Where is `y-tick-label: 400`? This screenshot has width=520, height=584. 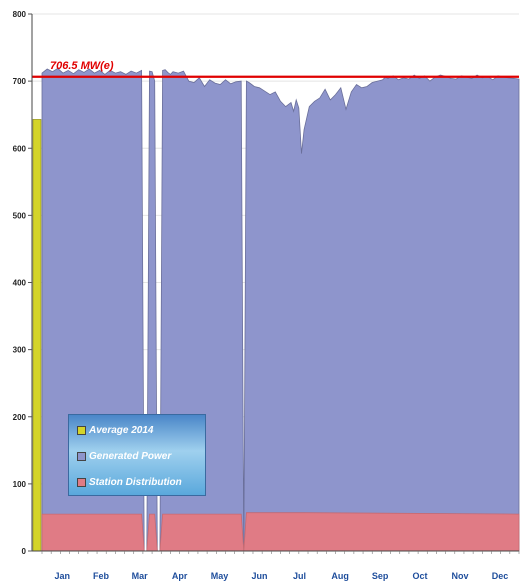
y-tick-label: 400 is located at coordinates (20, 283).